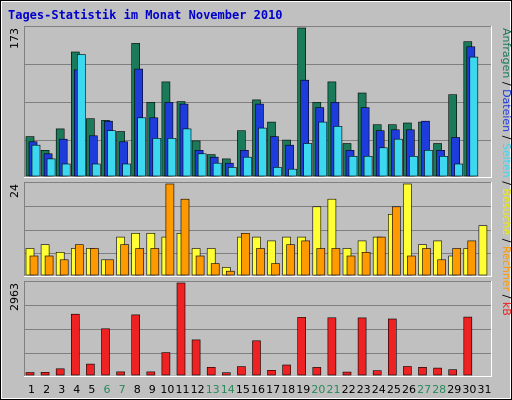  What do you see at coordinates (137, 389) in the screenshot?
I see `x-tick-label: 8` at bounding box center [137, 389].